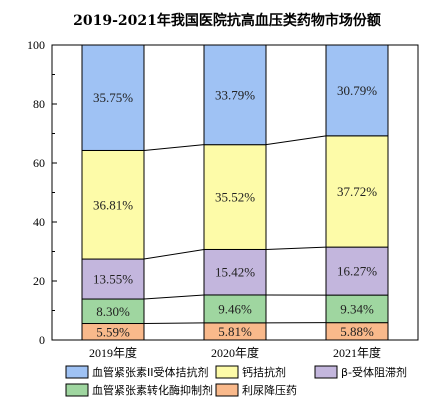 This screenshot has width=434, height=406. I want to click on y-tick-label: 80, so click(39, 104).